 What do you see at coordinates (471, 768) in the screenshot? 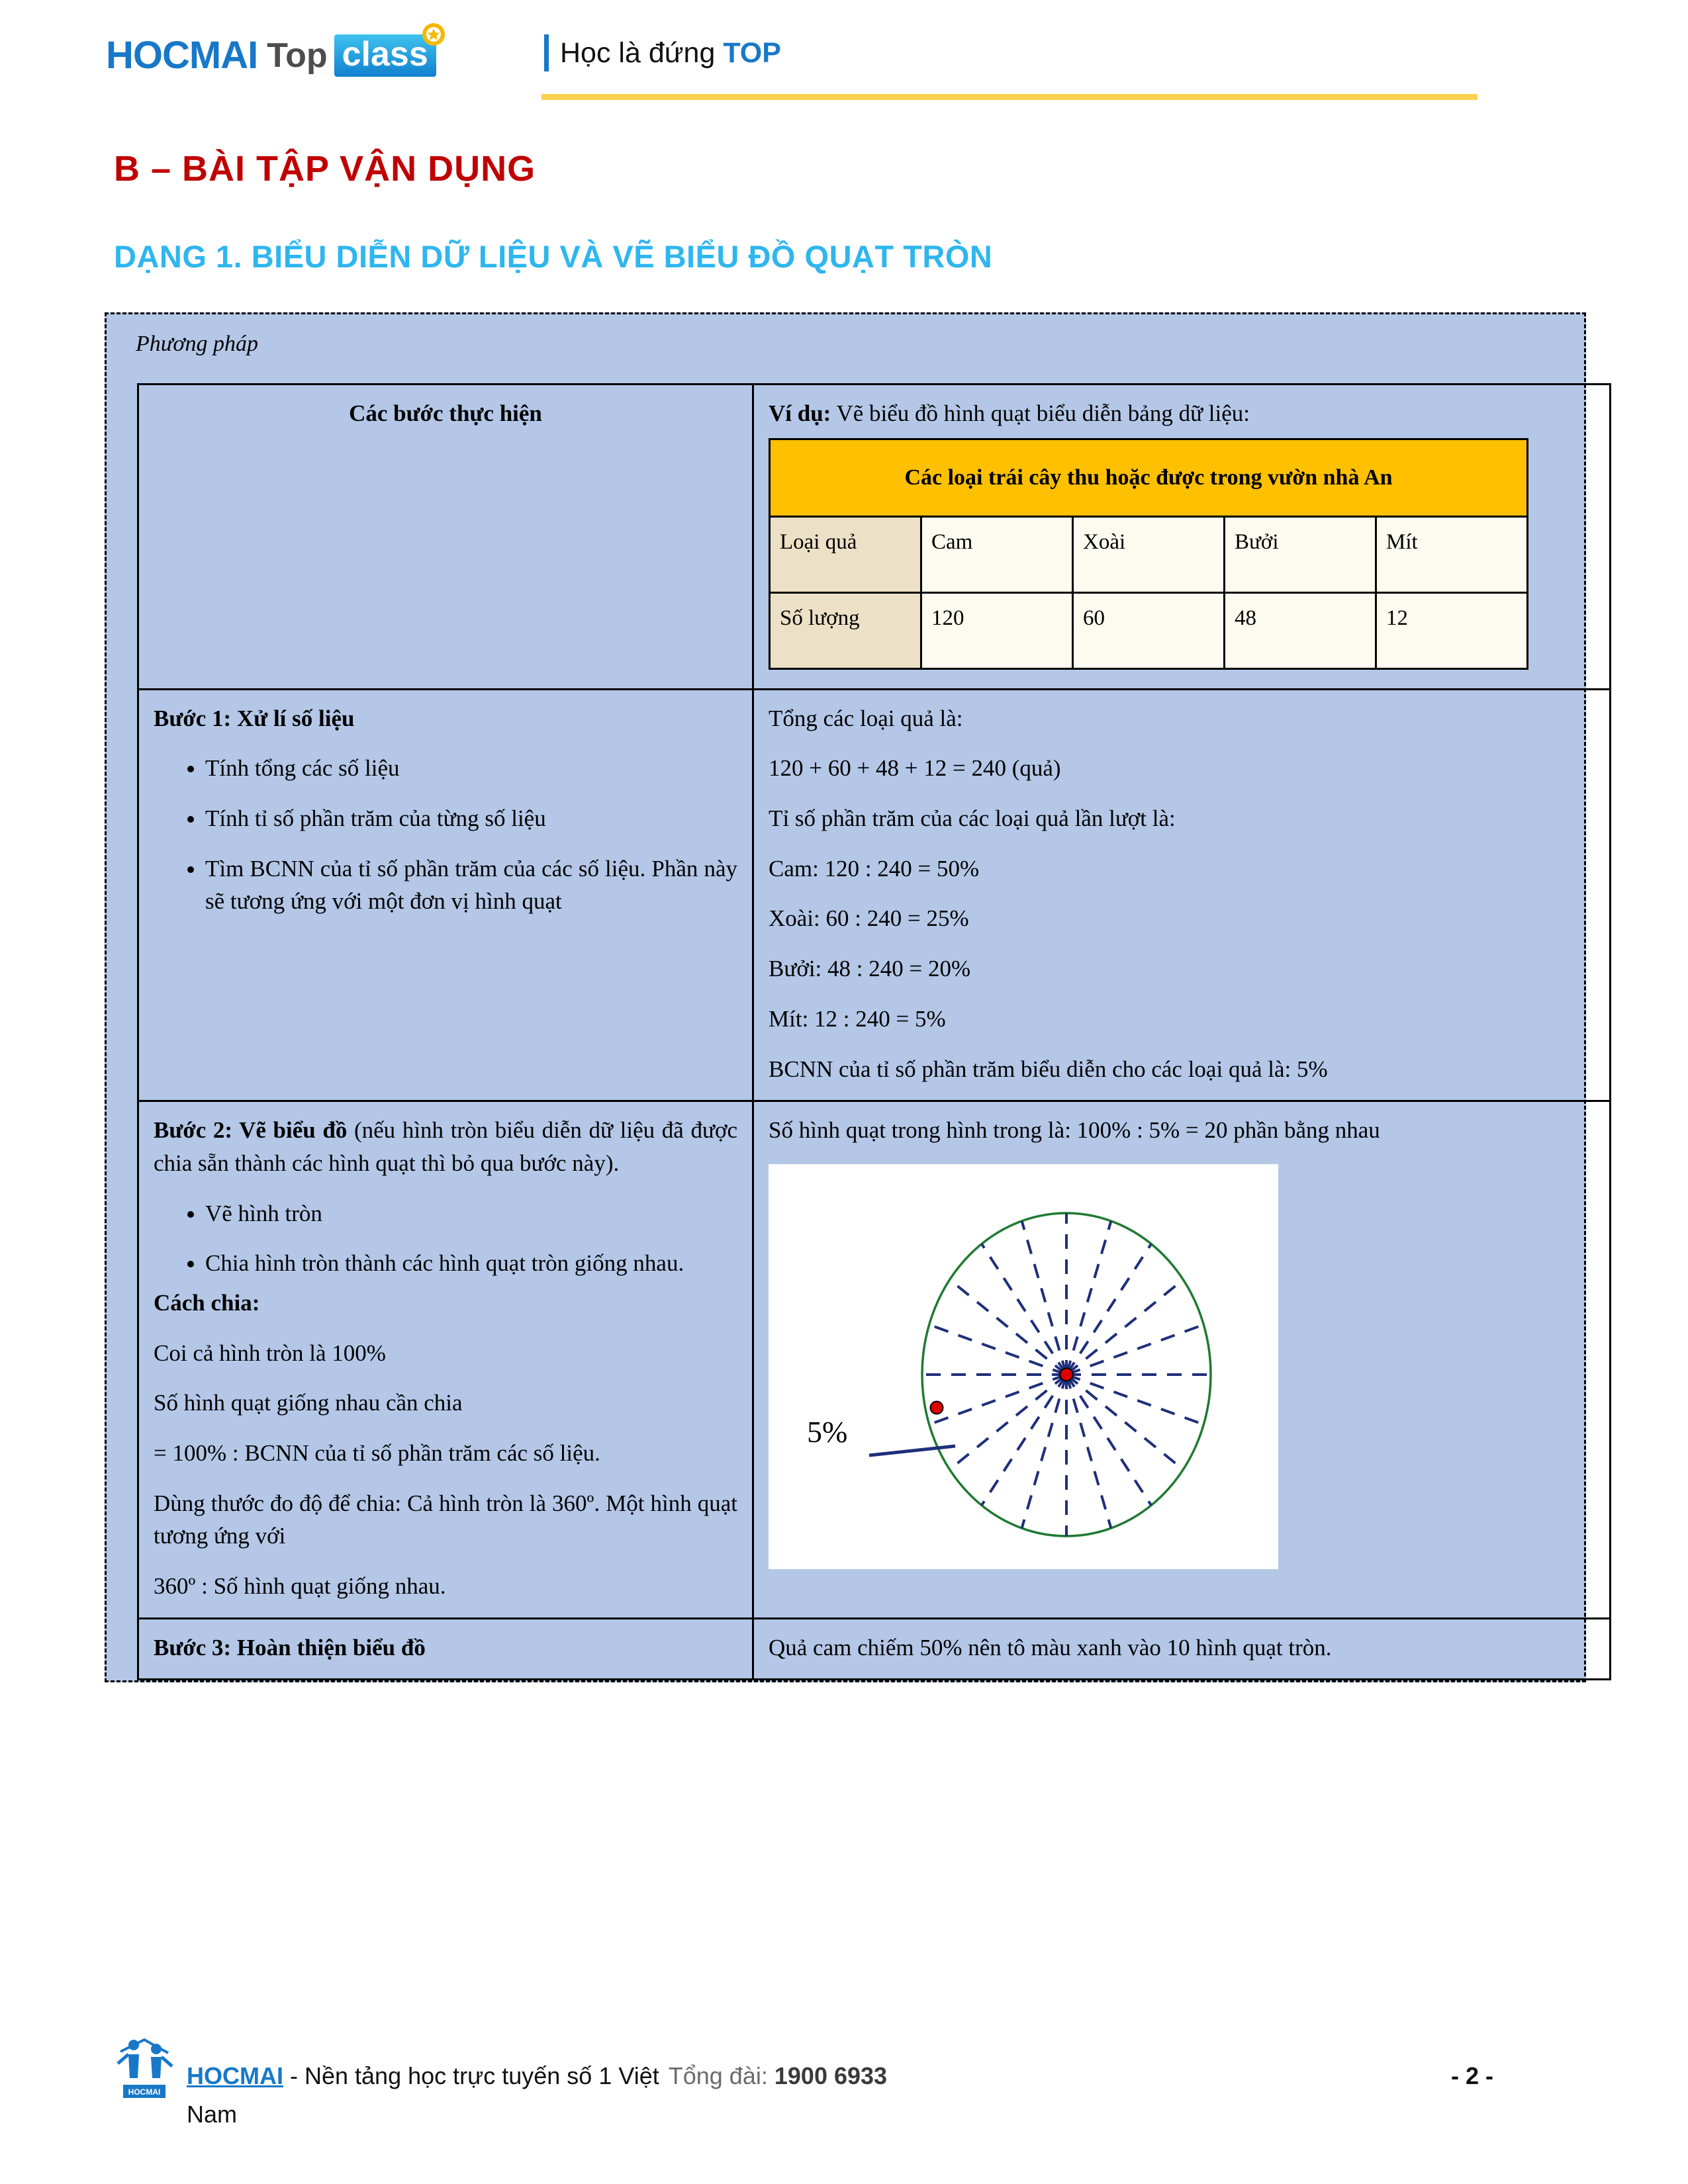
I see `list-item: Tính tổng các số liệu` at bounding box center [471, 768].